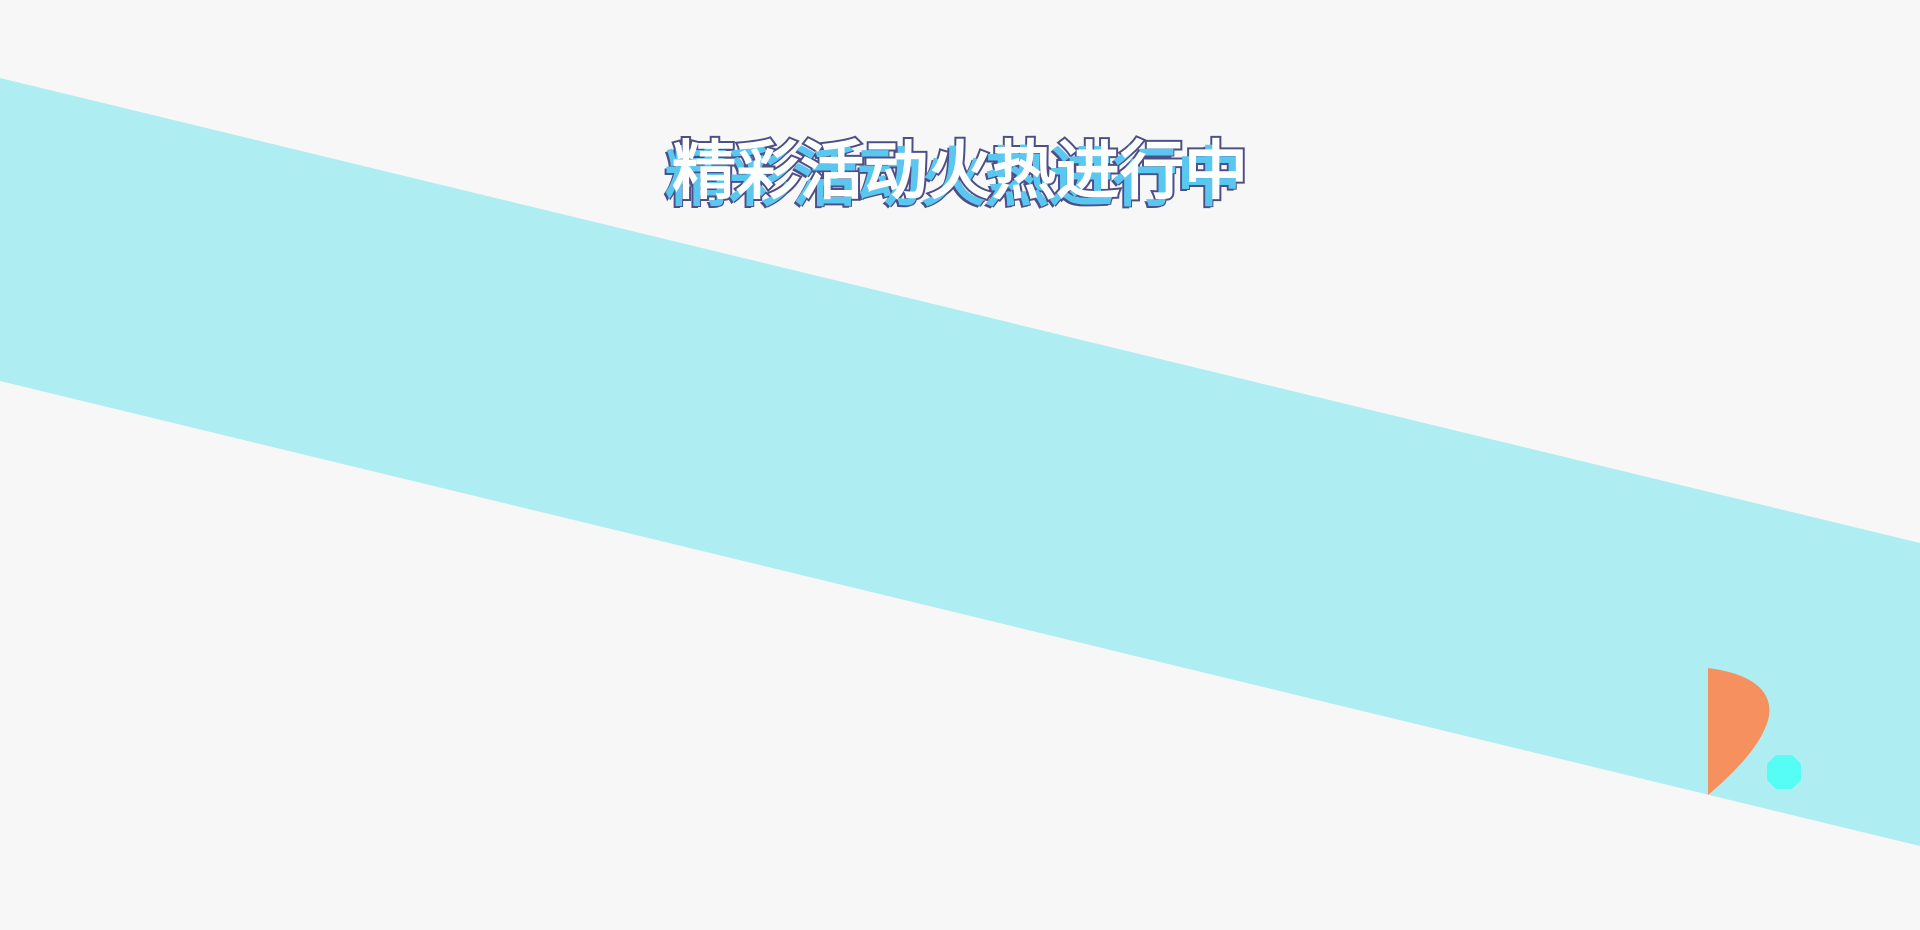 The image size is (1920, 930). I want to click on promo-headline: 精彩活动火热进行中, so click(960, 172).